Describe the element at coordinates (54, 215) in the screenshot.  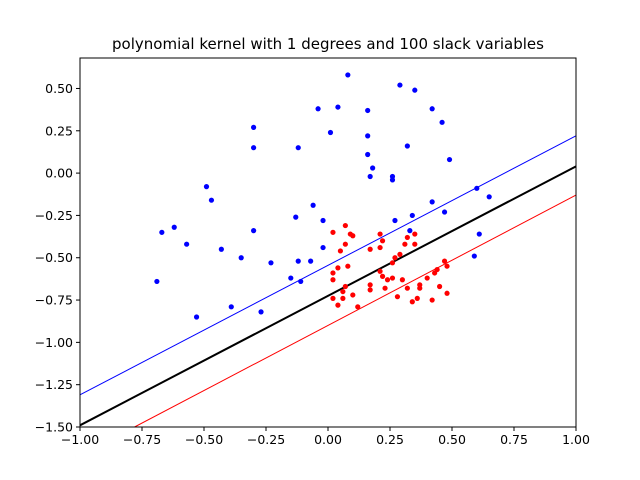
I see `y-tick-label: −0.25` at that location.